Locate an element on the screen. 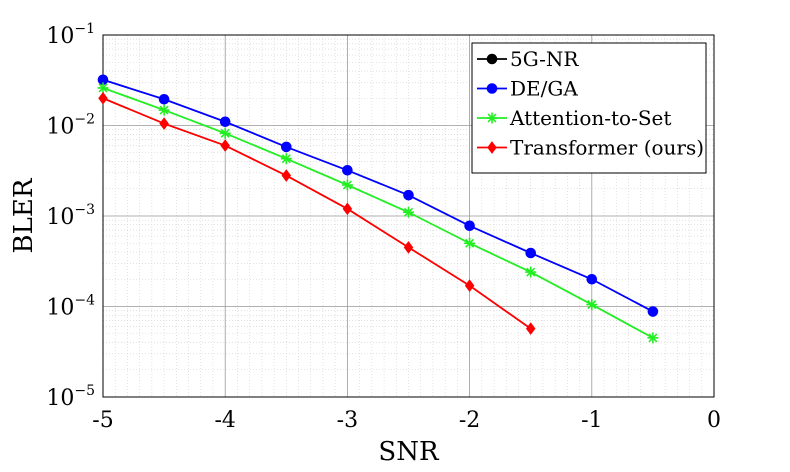 This screenshot has width=790, height=472. x-tick-label: 0 is located at coordinates (714, 420).